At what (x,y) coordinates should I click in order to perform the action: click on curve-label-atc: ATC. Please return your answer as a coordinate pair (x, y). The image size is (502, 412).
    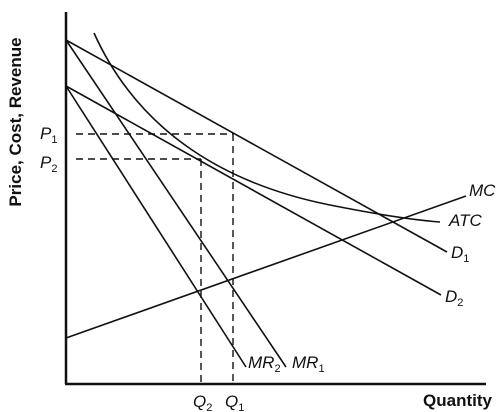
    Looking at the image, I should click on (465, 220).